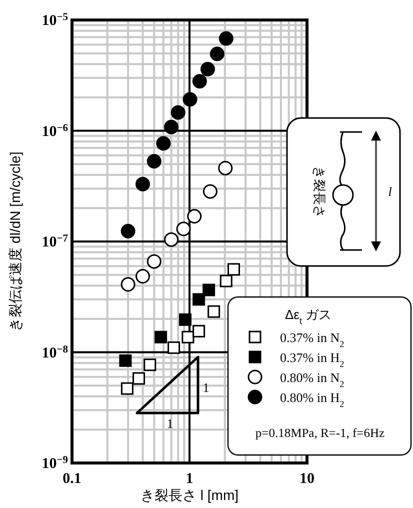 The image size is (413, 508). What do you see at coordinates (72, 479) in the screenshot?
I see `x-tick-label: 0.1` at bounding box center [72, 479].